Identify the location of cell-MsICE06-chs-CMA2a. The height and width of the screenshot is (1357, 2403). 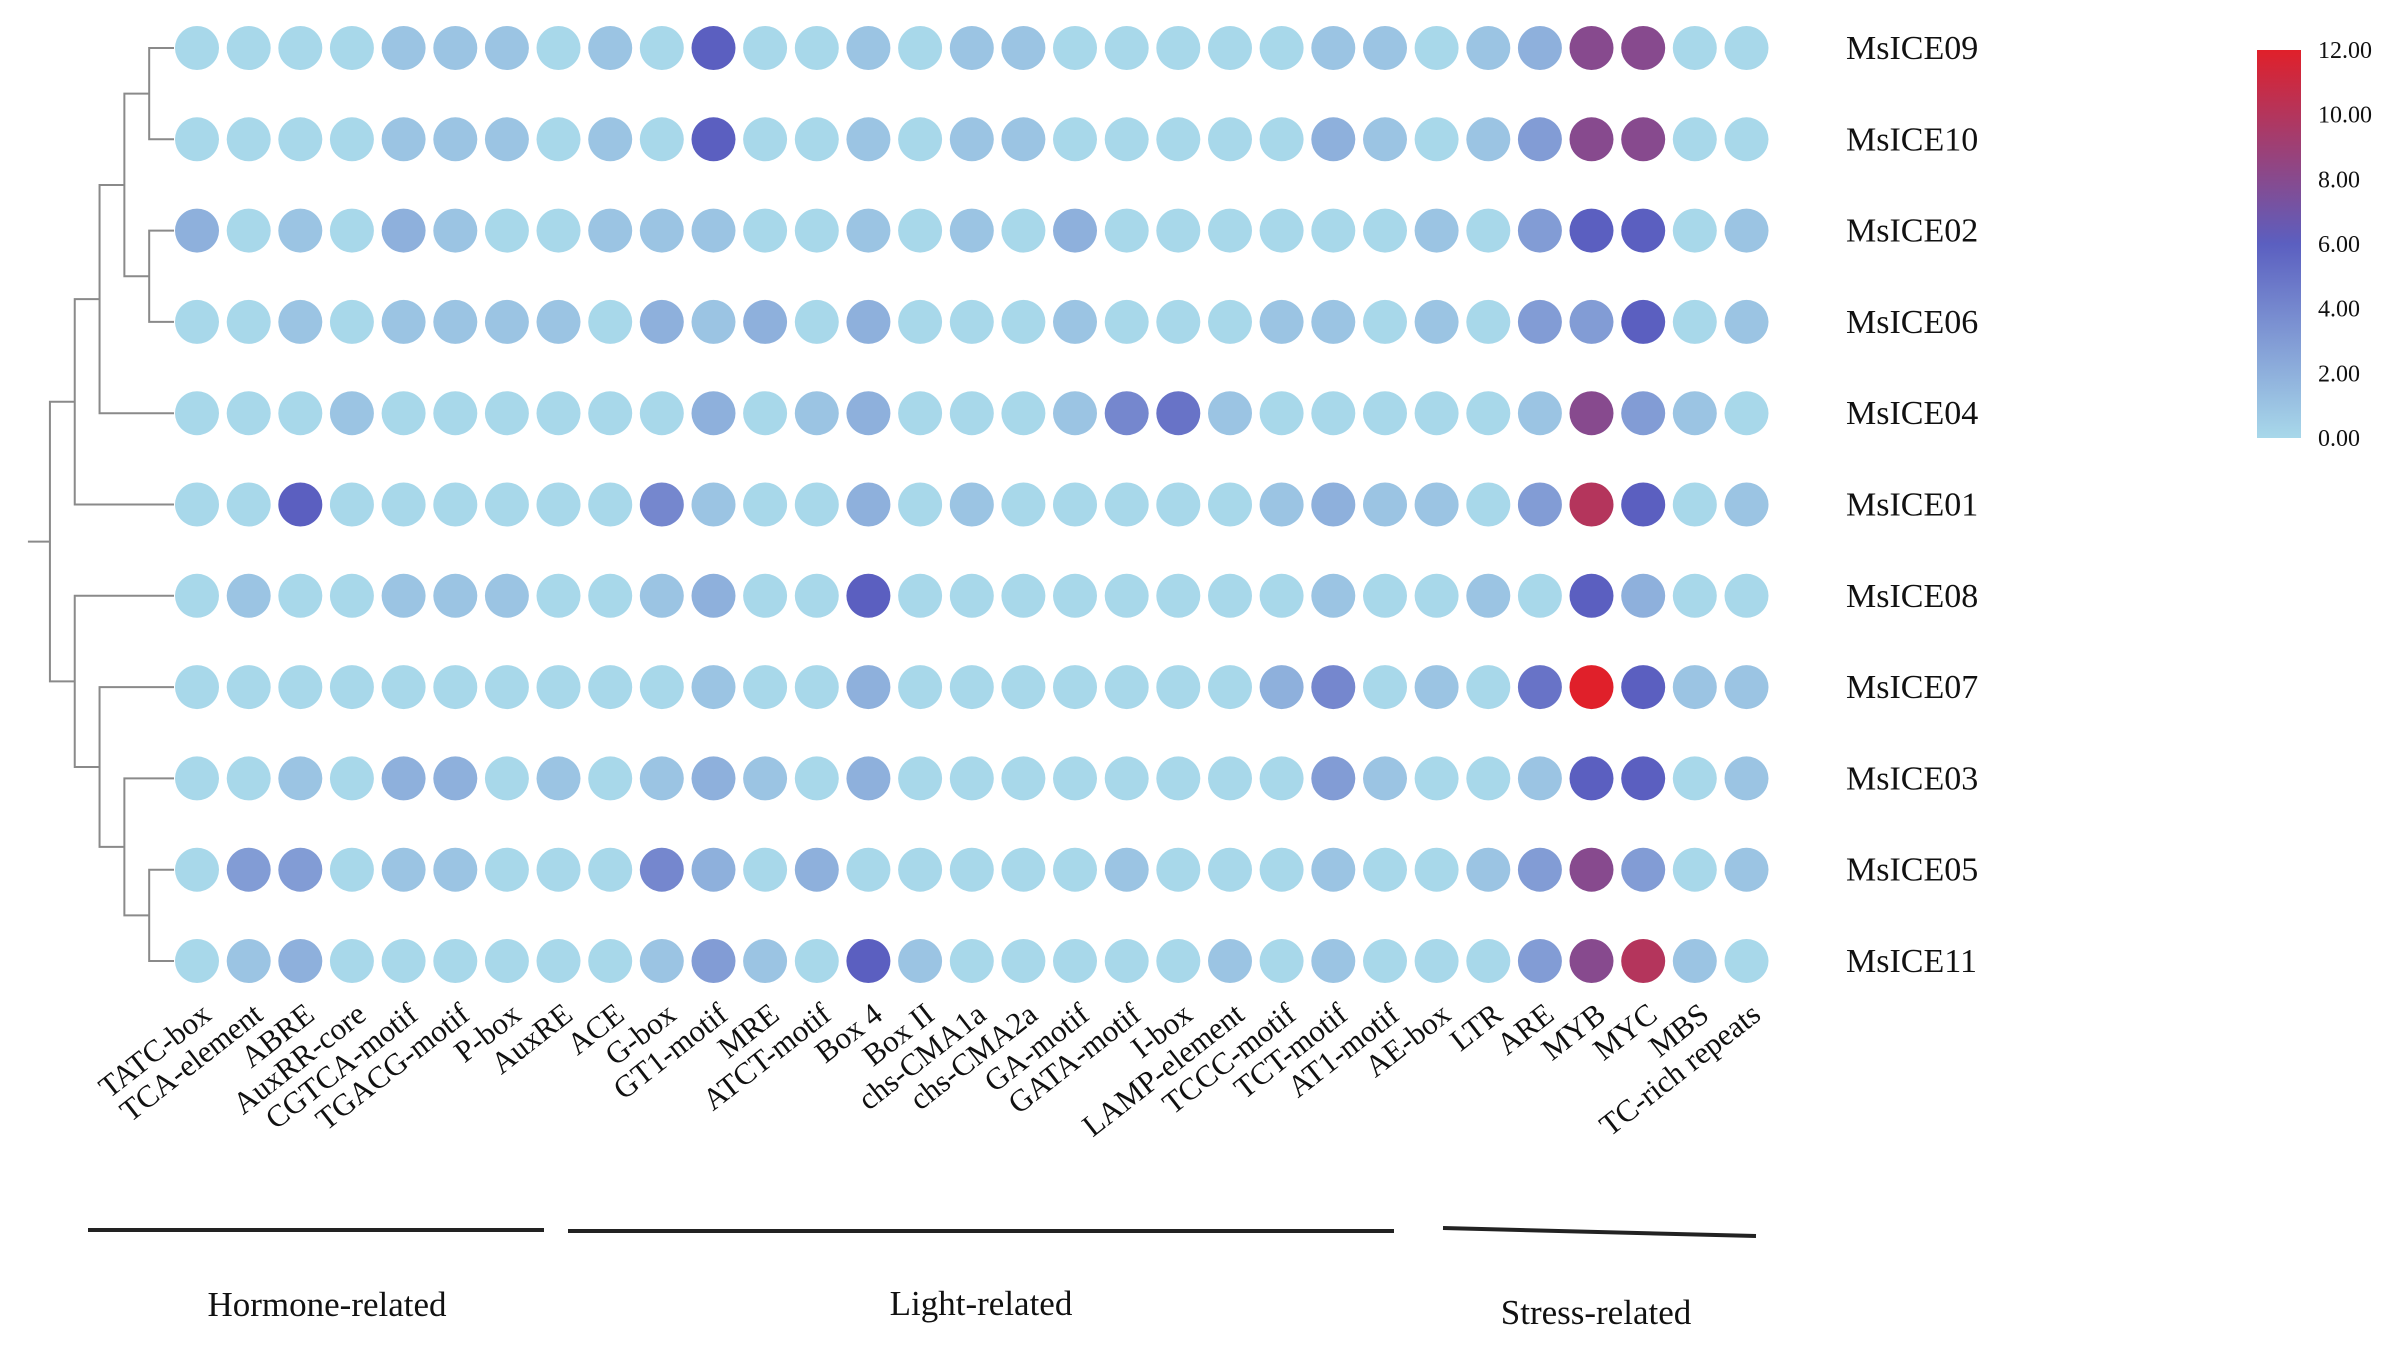
(1023, 321).